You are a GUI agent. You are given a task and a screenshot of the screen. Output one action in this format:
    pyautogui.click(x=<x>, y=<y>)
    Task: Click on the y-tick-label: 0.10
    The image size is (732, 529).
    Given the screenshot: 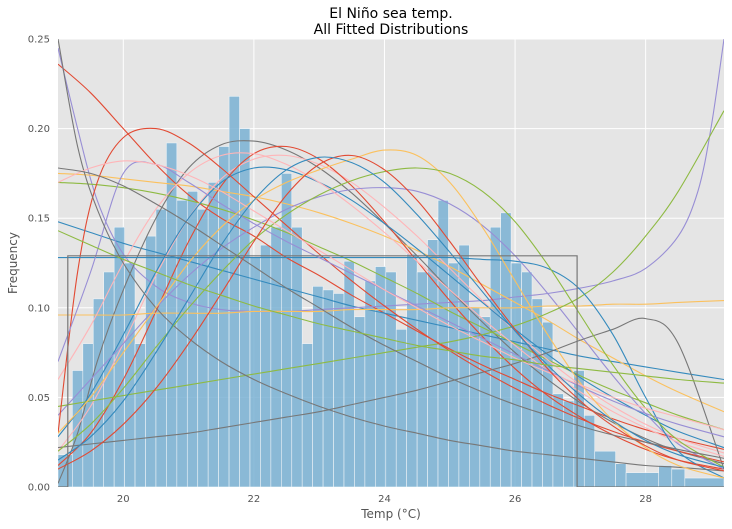 What is the action you would take?
    pyautogui.click(x=39, y=308)
    